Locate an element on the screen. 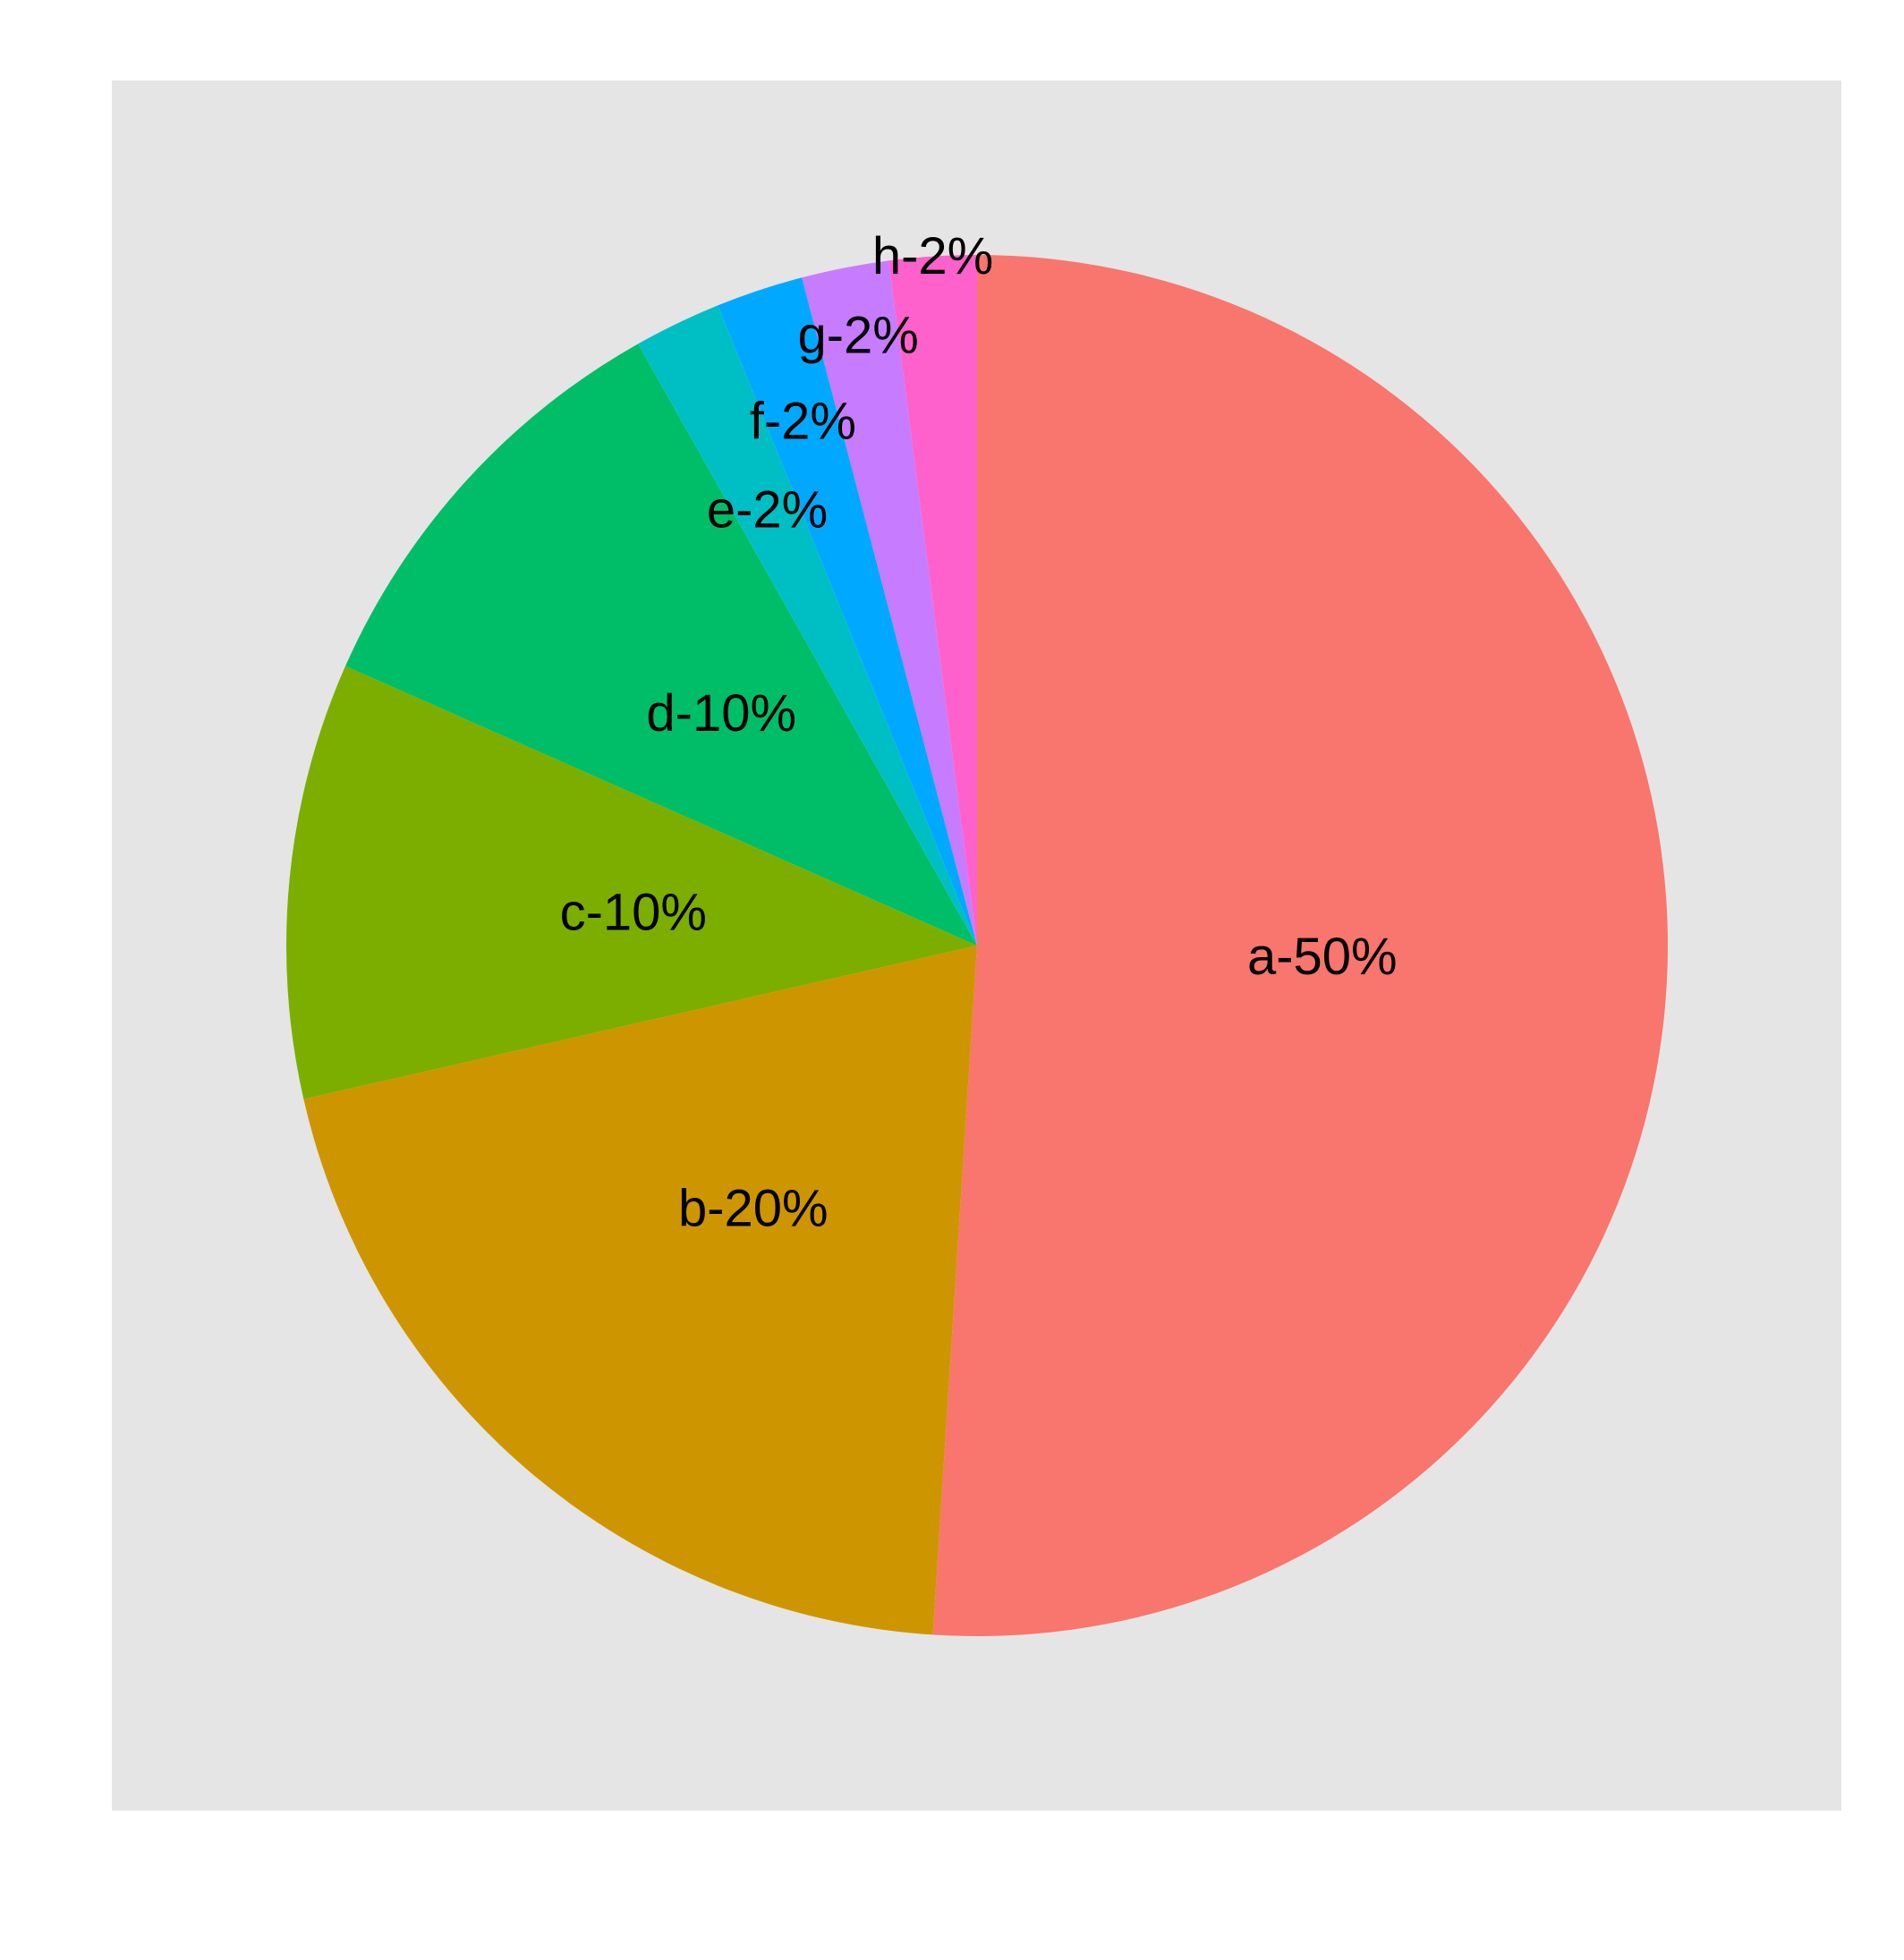  pie-slice-f is located at coordinates (847, 611).